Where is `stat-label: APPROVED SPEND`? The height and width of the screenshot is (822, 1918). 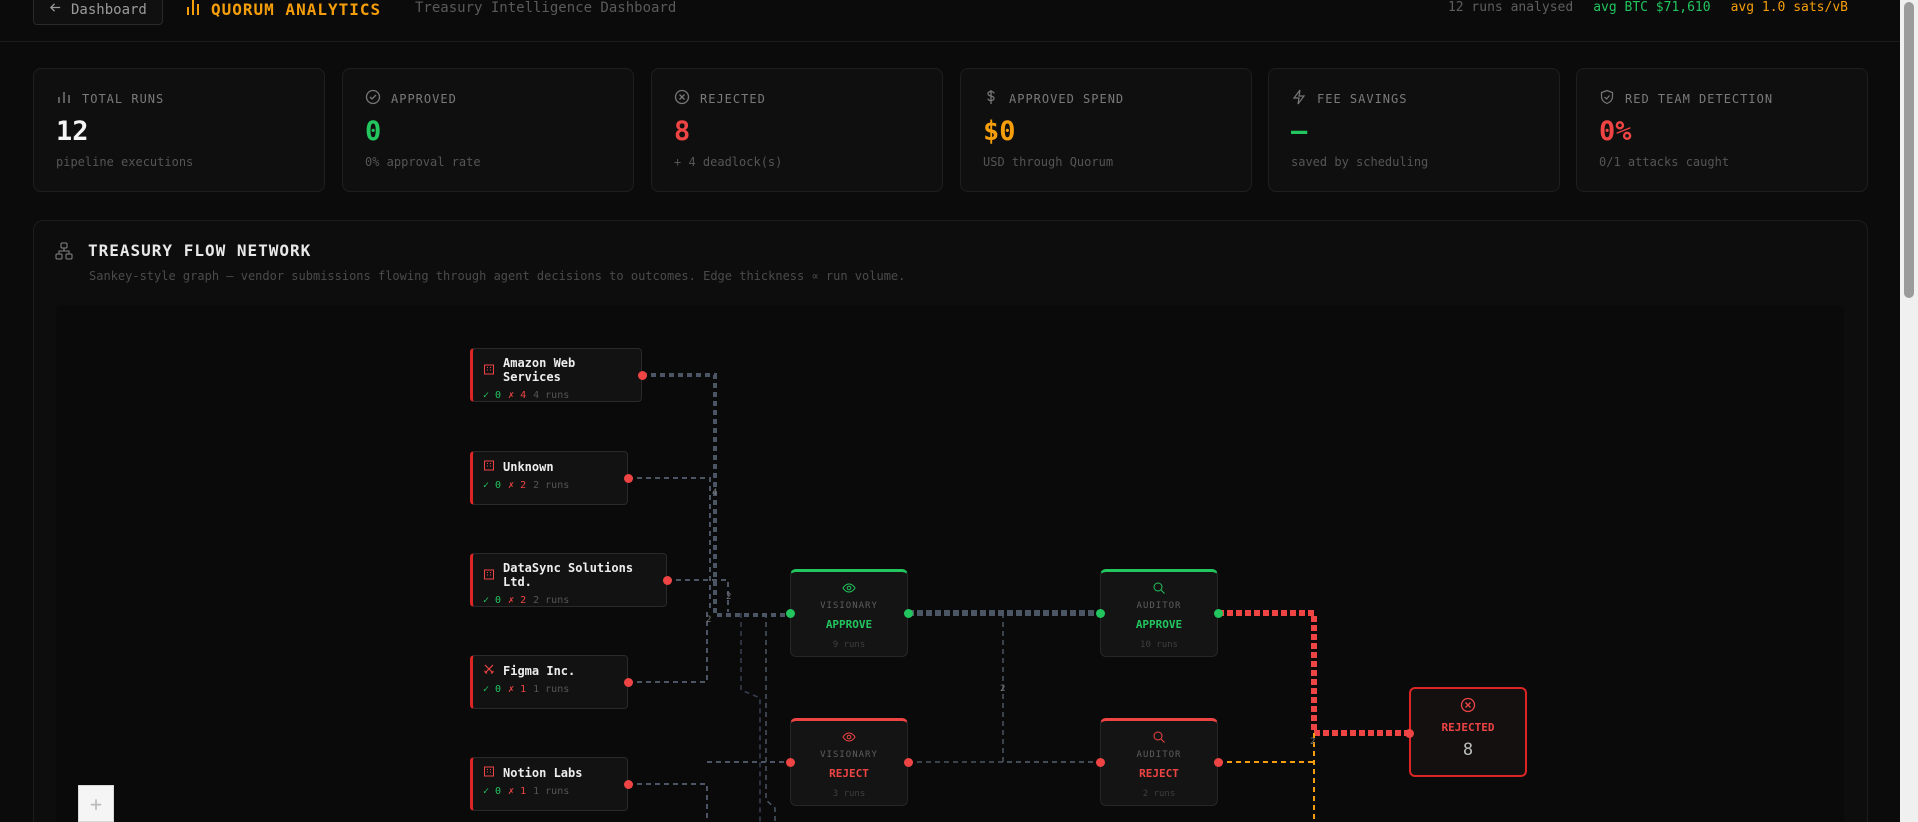
stat-label: APPROVED SPEND is located at coordinates (1067, 98).